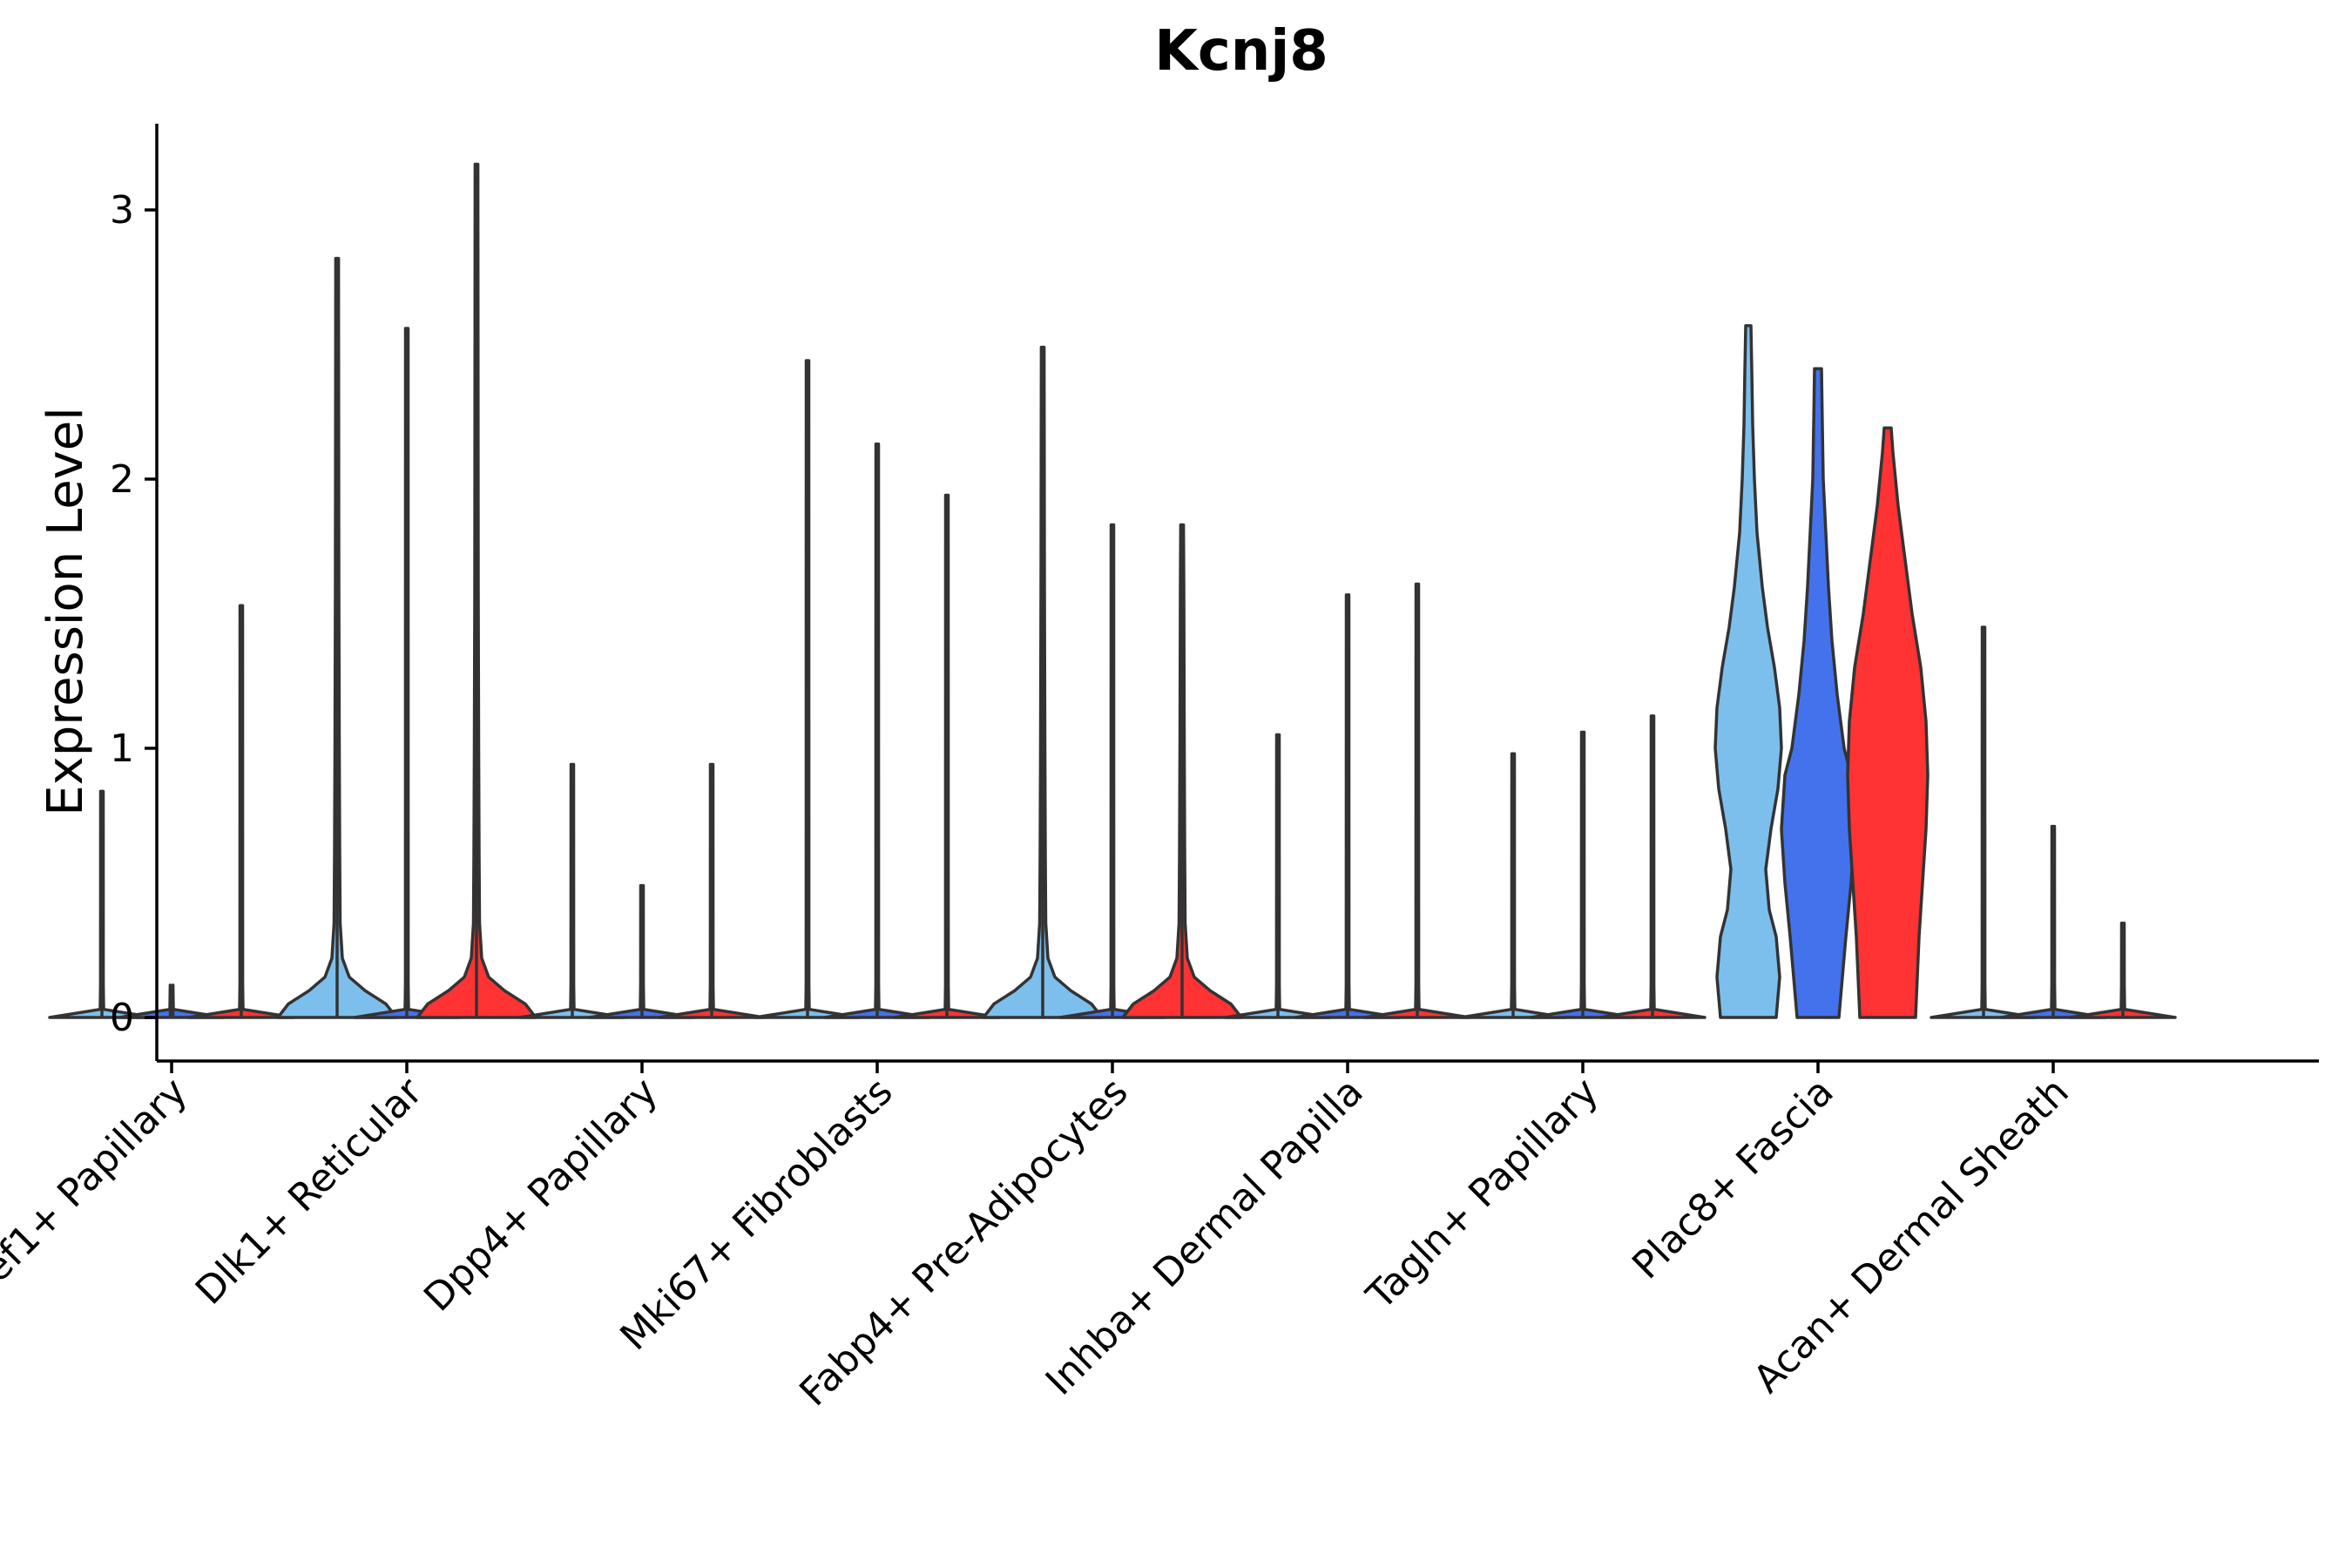  Describe the element at coordinates (122, 1018) in the screenshot. I see `y-tick-label: 0` at that location.